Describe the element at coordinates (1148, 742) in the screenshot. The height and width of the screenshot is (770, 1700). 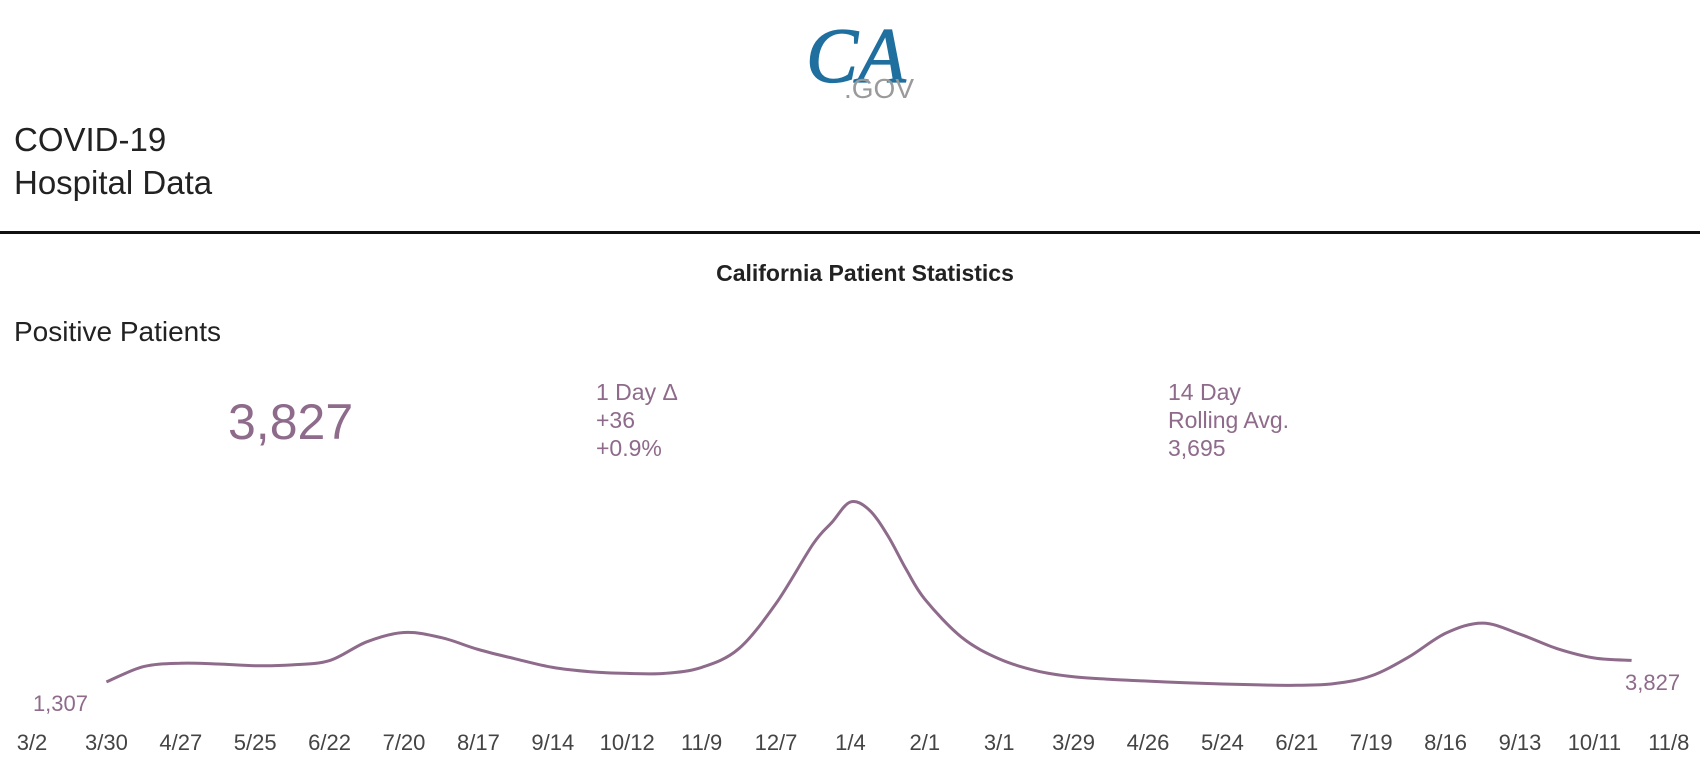
I see `x-tick-label: 4/26` at that location.